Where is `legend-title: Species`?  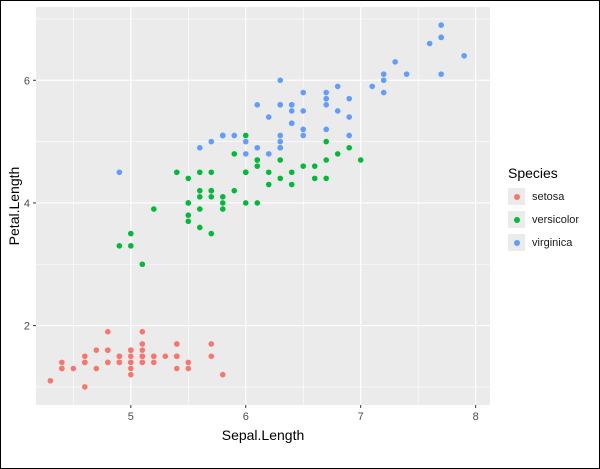
legend-title: Species is located at coordinates (533, 173).